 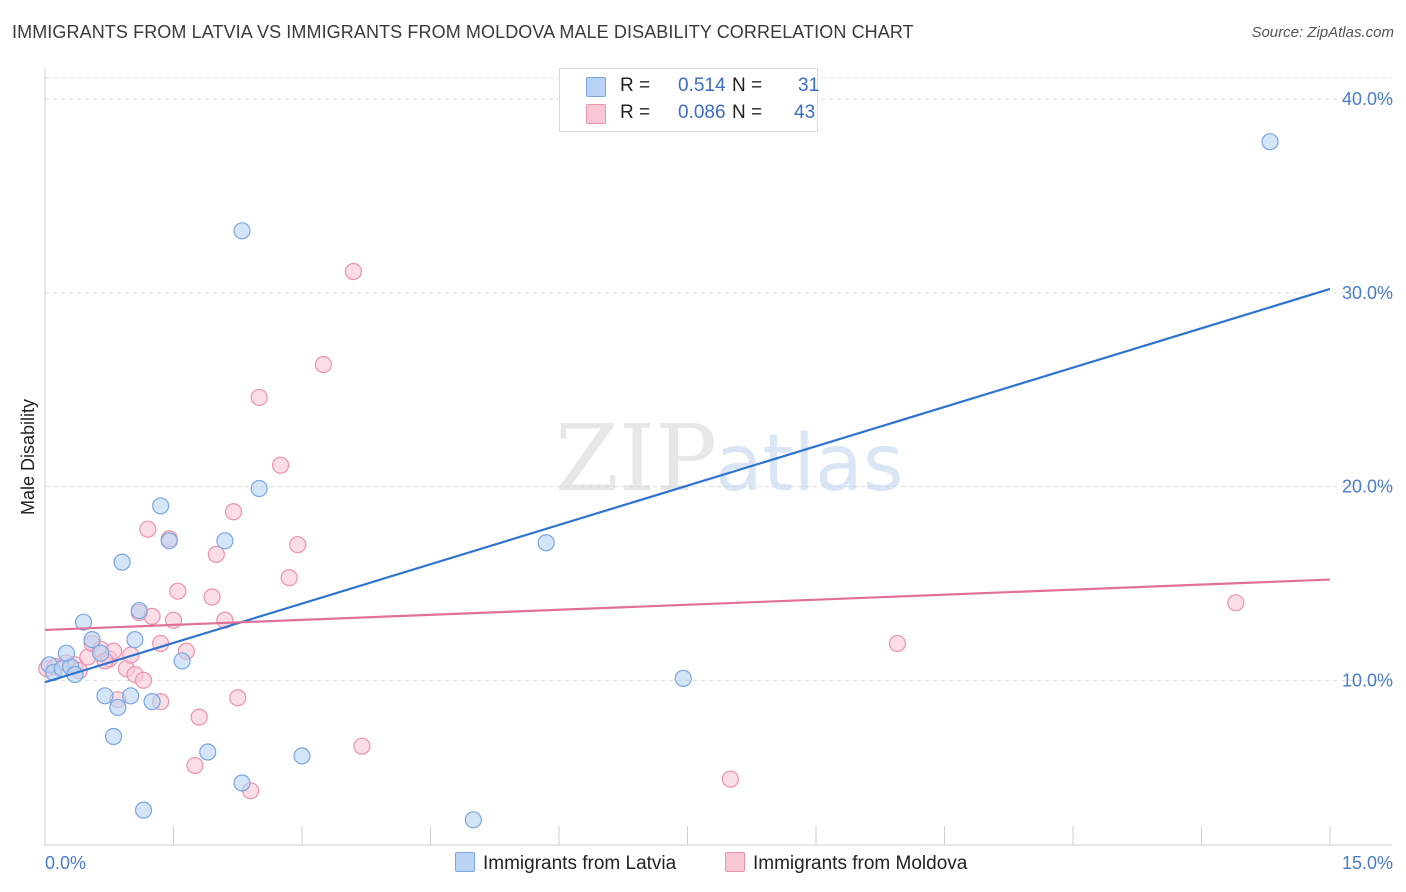 What do you see at coordinates (805, 112) in the screenshot?
I see `moldova-n-value: 43` at bounding box center [805, 112].